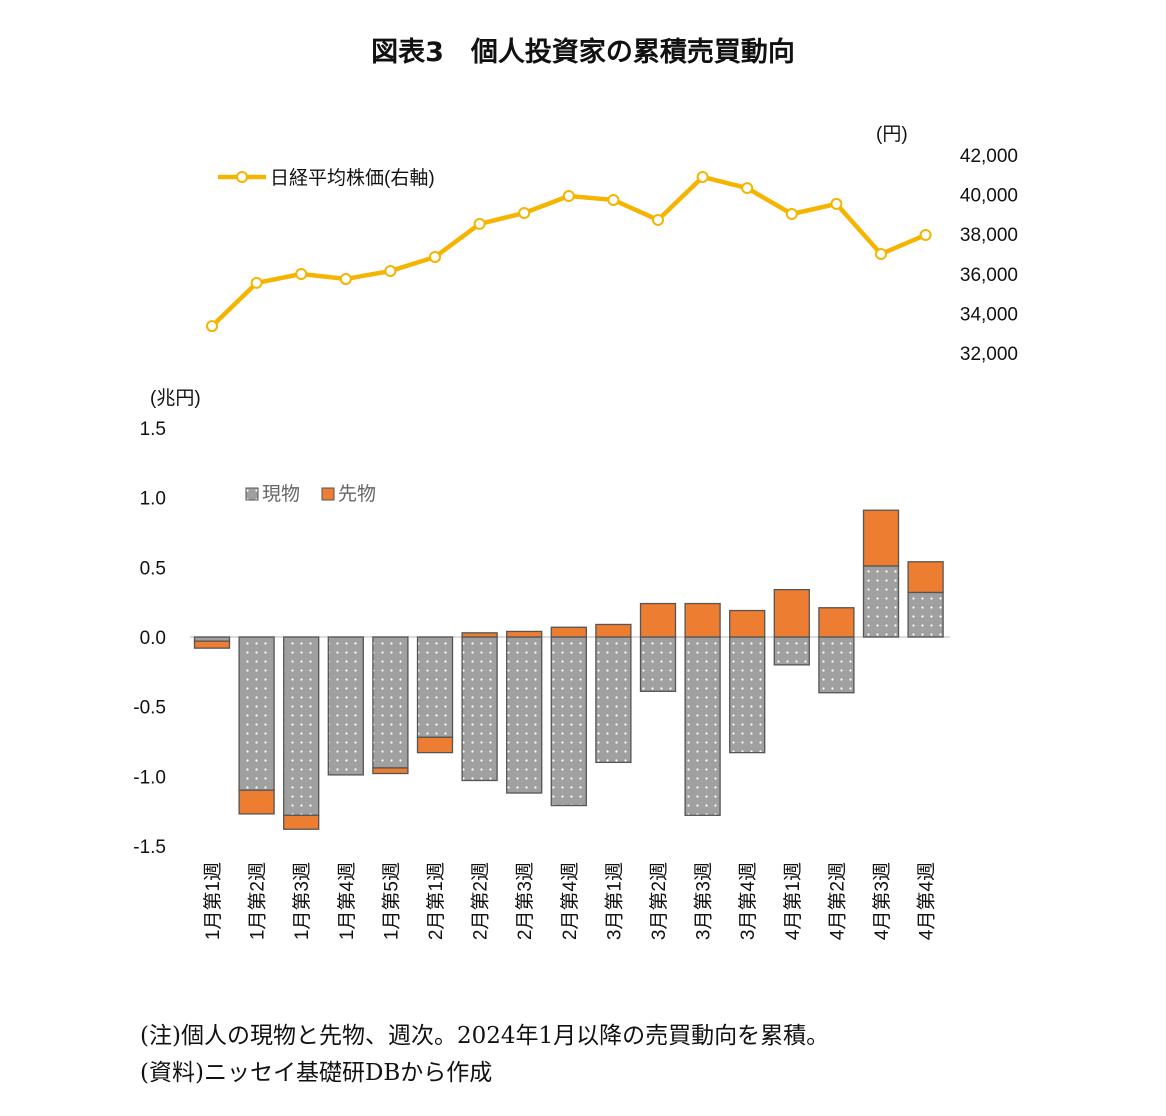 This screenshot has height=1116, width=1166. What do you see at coordinates (927, 901) in the screenshot?
I see `x-tick-label: 4月第4週` at bounding box center [927, 901].